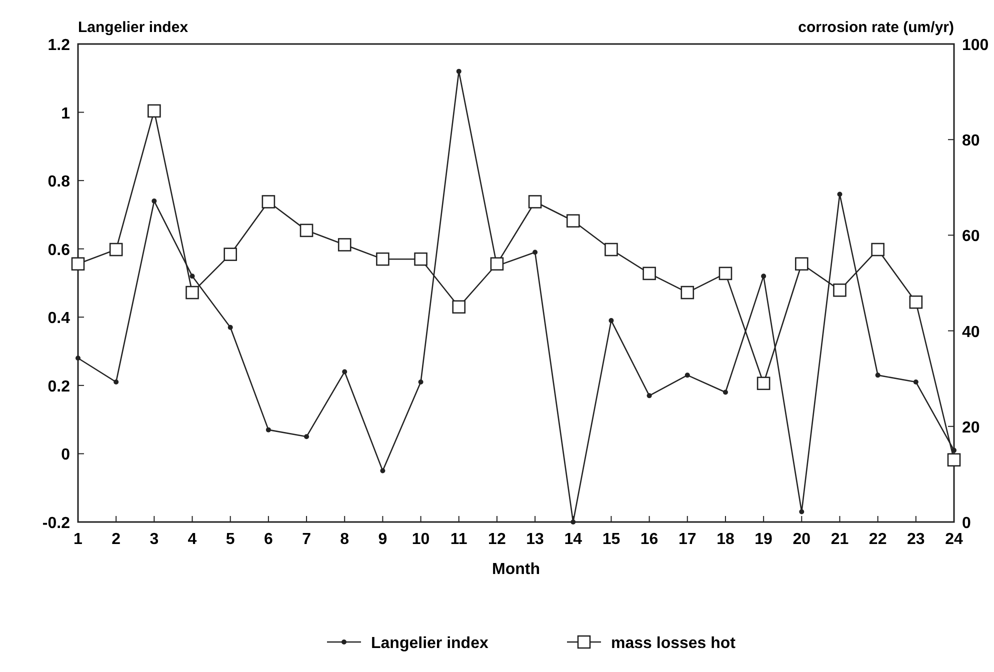  Describe the element at coordinates (459, 539) in the screenshot. I see `x-tick-label: 11` at that location.